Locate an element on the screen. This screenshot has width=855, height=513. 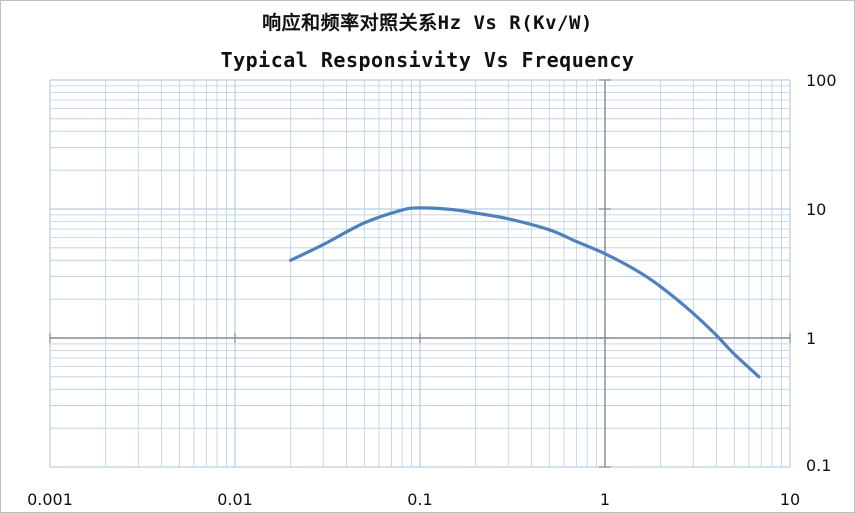
y-tick-label: 100 is located at coordinates (821, 80).